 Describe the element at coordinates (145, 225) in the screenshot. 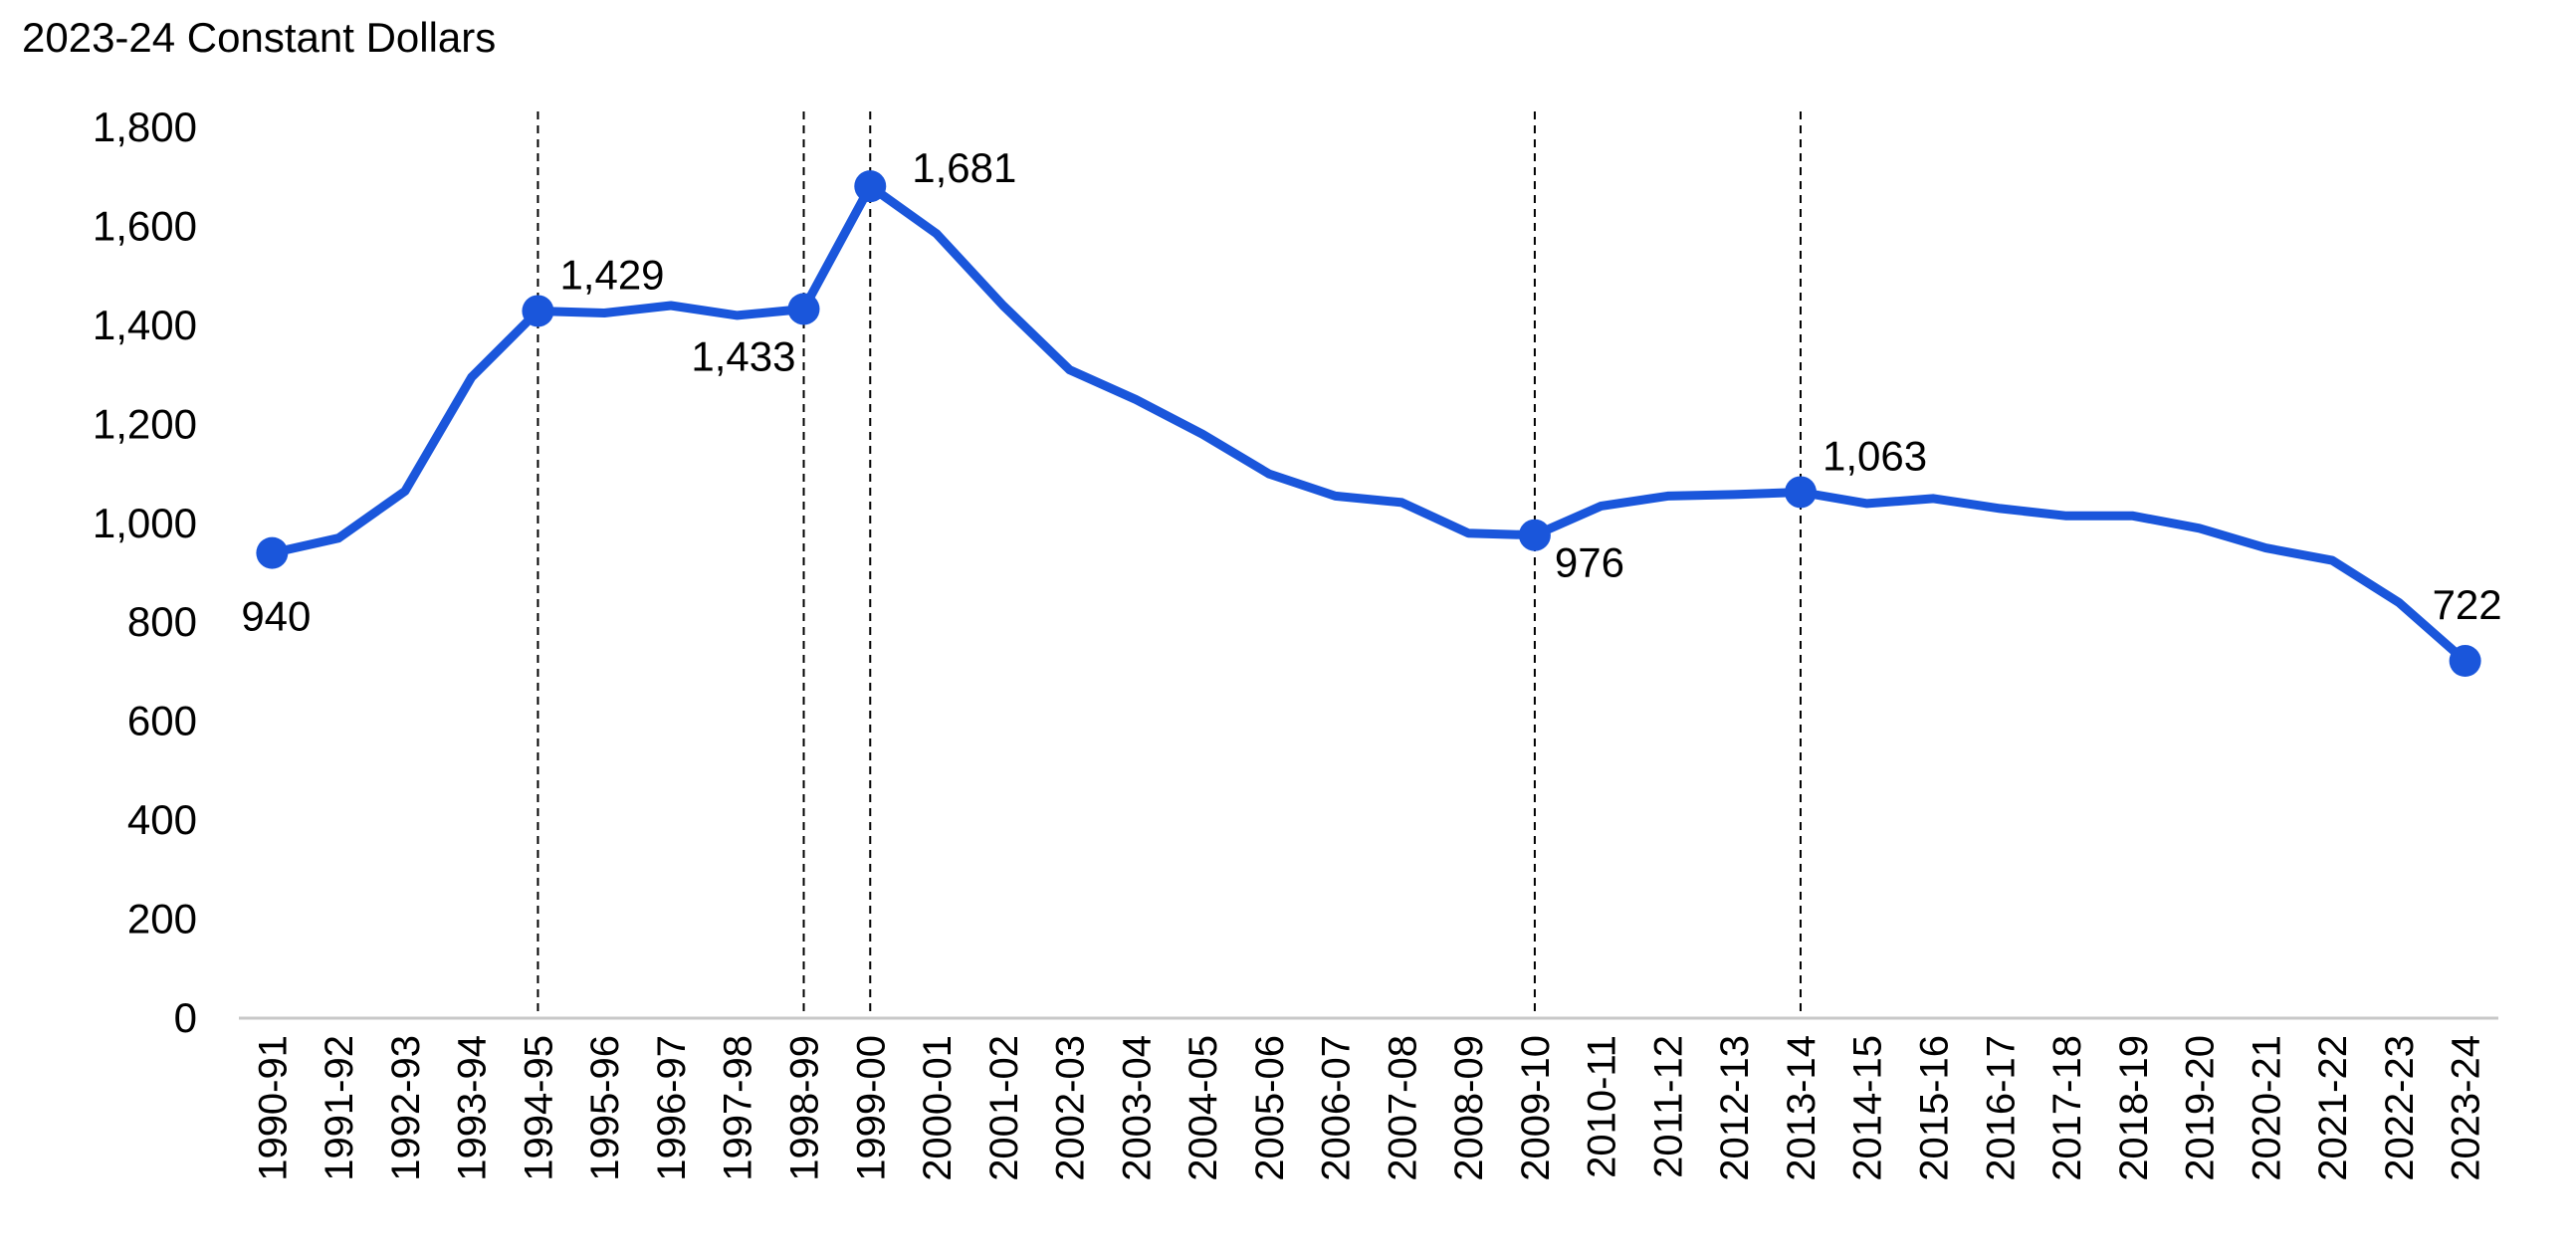

I see `y-tick-label: 1,600` at that location.